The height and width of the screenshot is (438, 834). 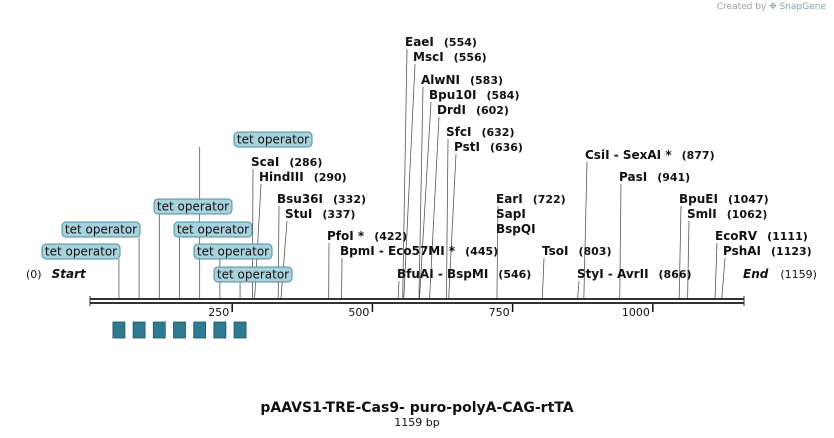 What do you see at coordinates (502, 95) in the screenshot?
I see `site-position: (584)` at bounding box center [502, 95].